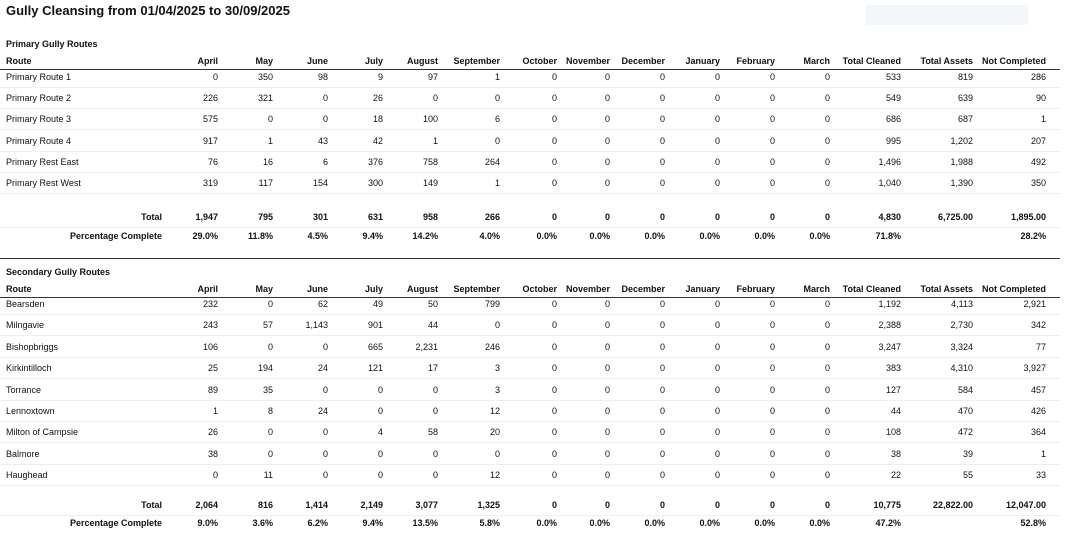 This screenshot has width=1075, height=538. Describe the element at coordinates (1040, 475) in the screenshot. I see `cell: 33` at that location.